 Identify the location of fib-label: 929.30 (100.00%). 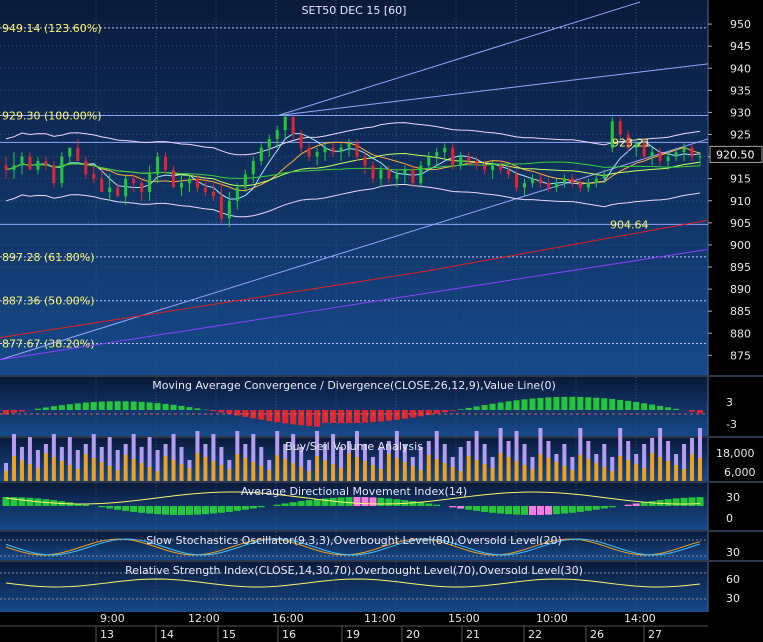
(52, 116).